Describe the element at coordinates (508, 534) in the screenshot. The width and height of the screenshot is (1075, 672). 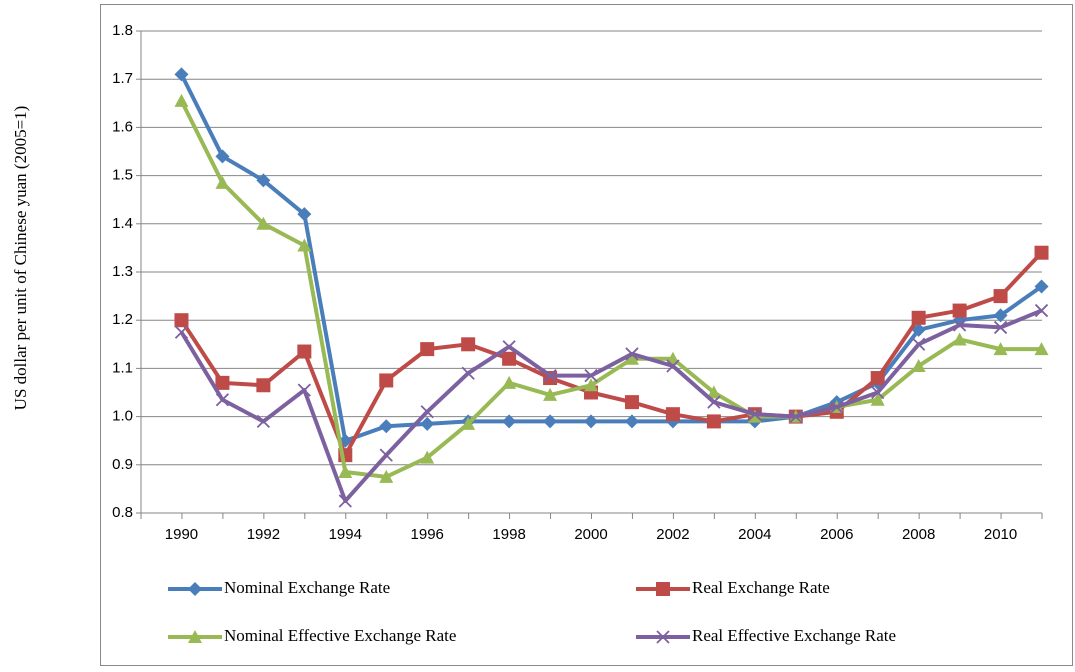
I see `x-tick-label: 1998` at that location.